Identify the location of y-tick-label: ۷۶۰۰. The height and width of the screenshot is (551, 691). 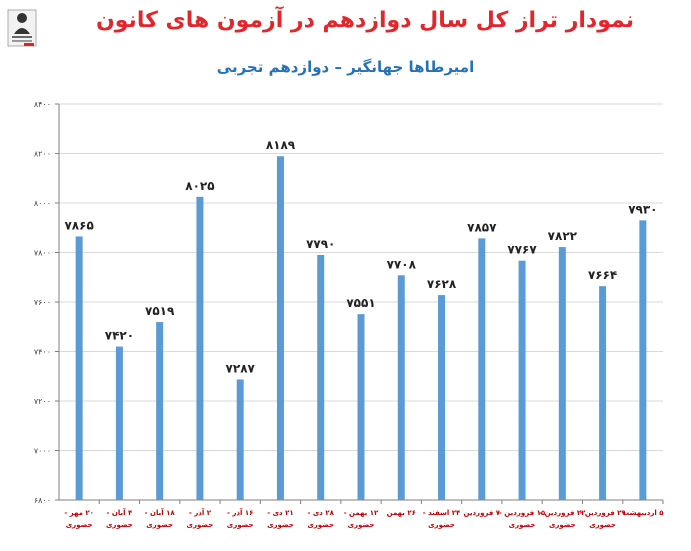
(42, 302).